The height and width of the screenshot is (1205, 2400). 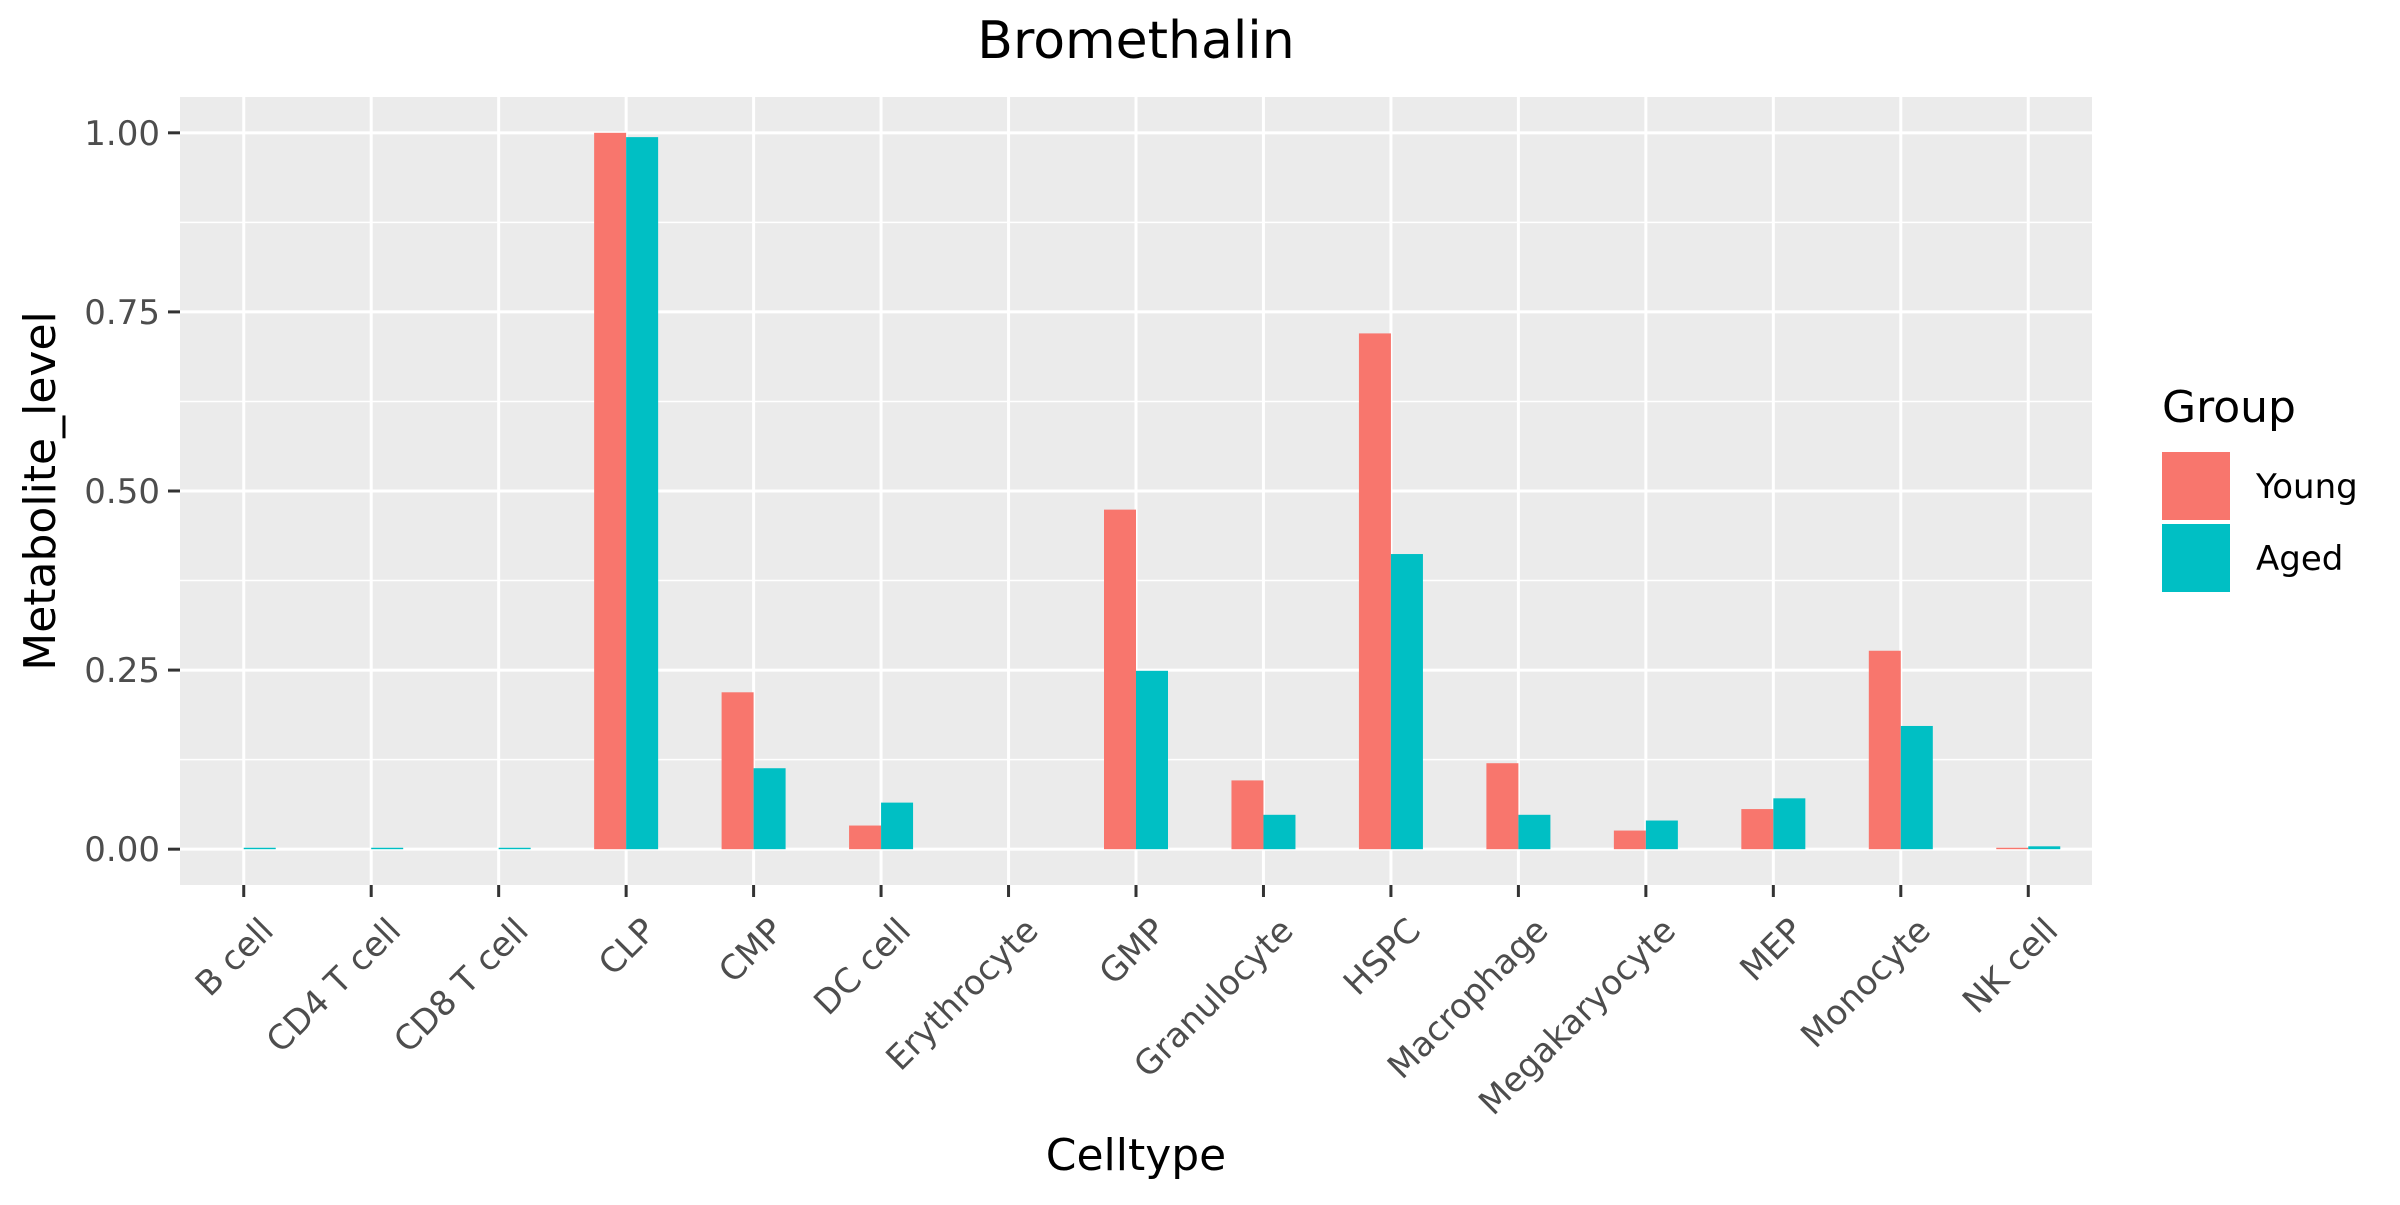 What do you see at coordinates (1865, 983) in the screenshot?
I see `x-tick-label: Monocyte` at bounding box center [1865, 983].